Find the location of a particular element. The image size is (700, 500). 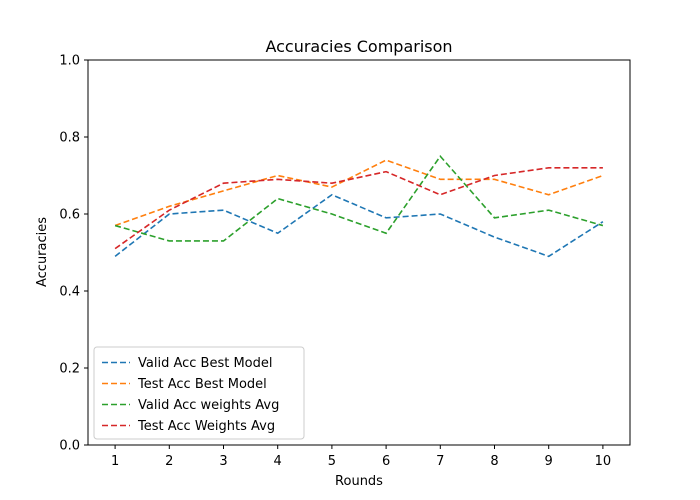

y-axis-label: Accuracies is located at coordinates (42, 252).